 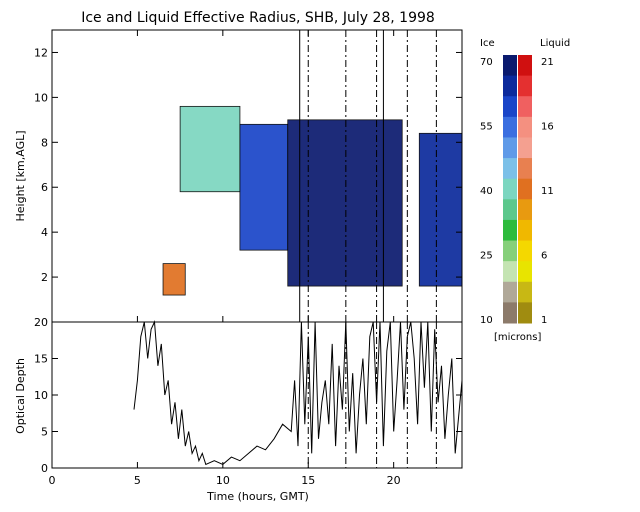 I want to click on colorbar-ice-tick: 10, so click(x=486, y=320).